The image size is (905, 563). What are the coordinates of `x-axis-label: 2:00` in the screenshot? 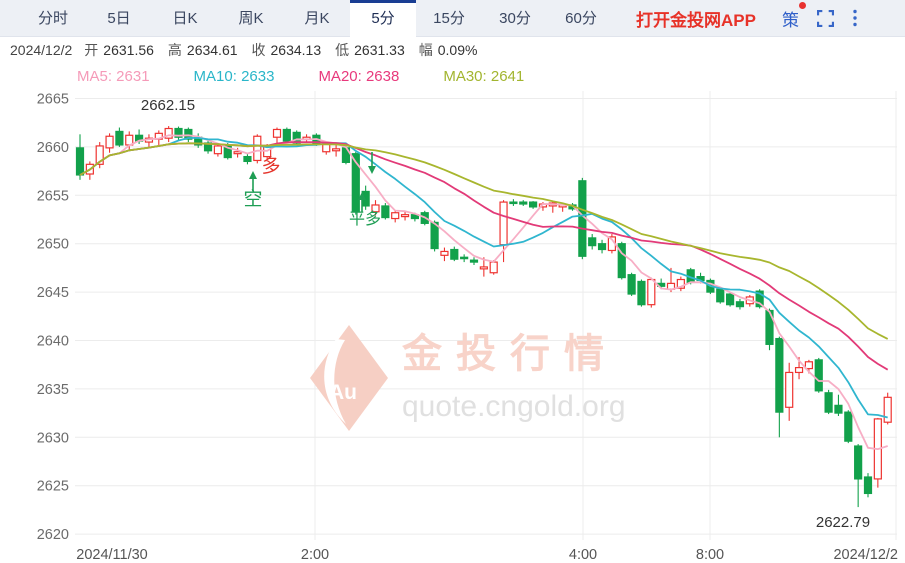 It's located at (315, 555).